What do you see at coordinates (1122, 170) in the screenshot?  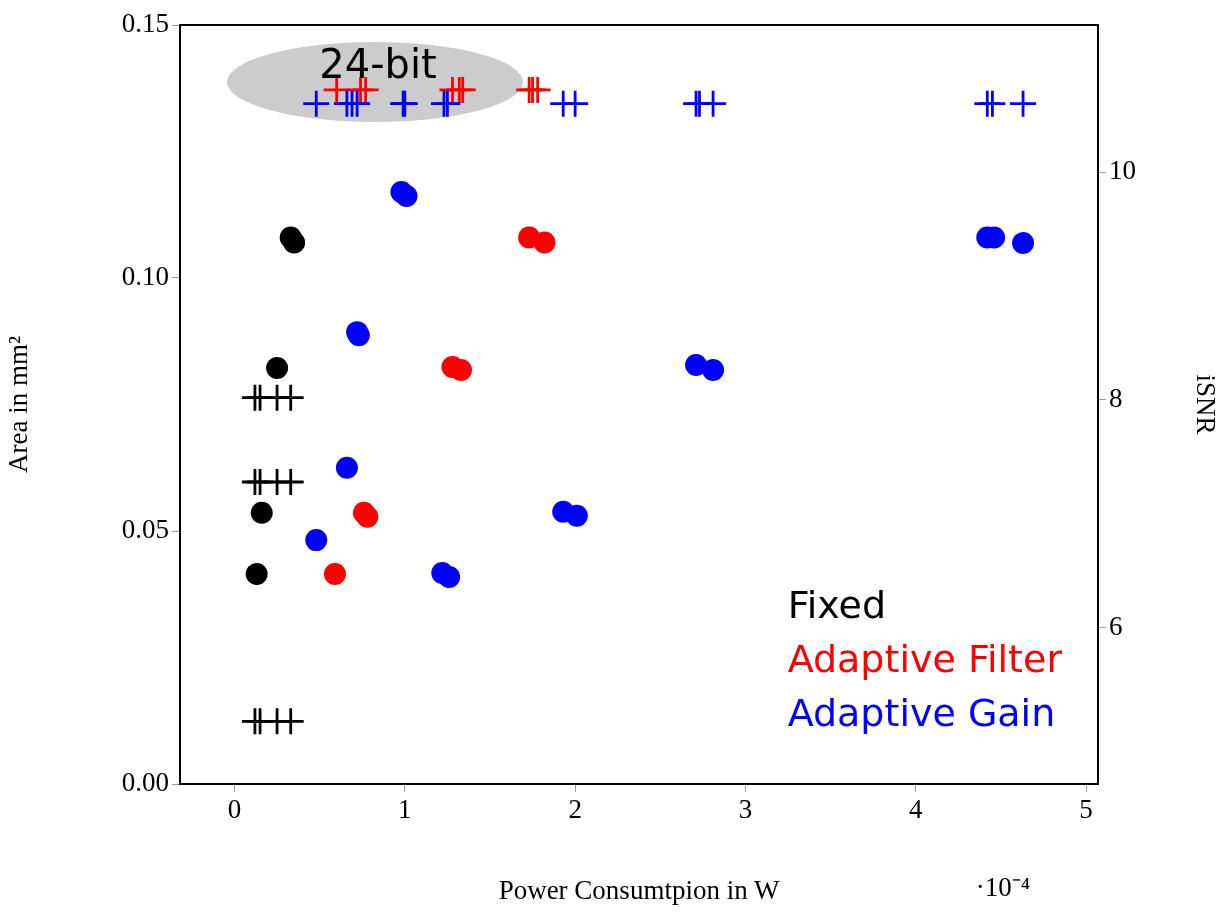 I see `y2-tick-label: 10` at bounding box center [1122, 170].